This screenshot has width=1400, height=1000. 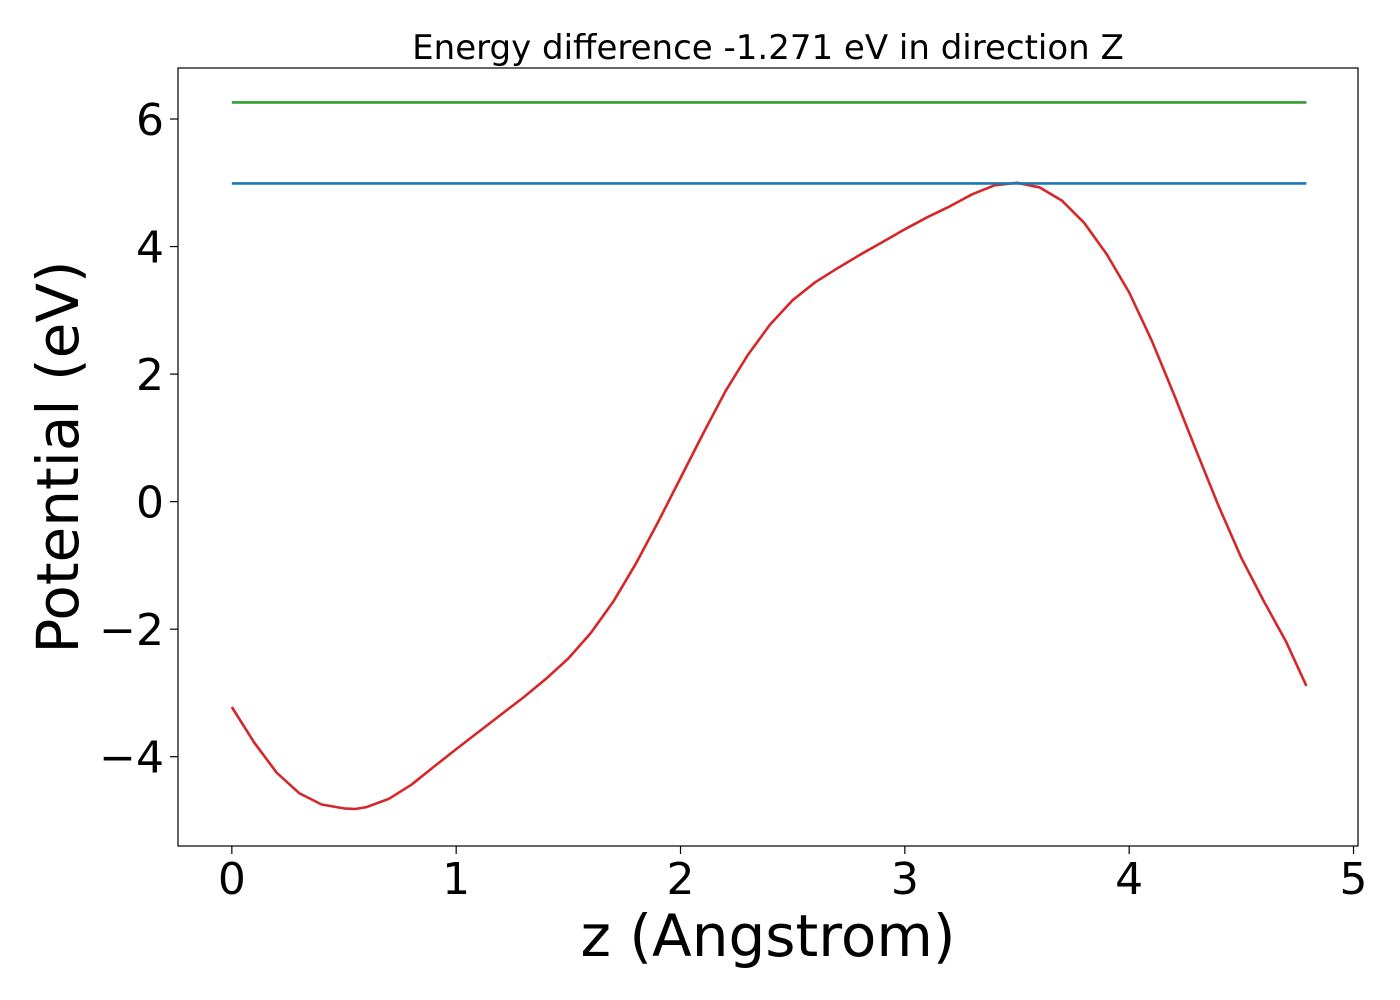 I want to click on x-tick-label: 4, so click(x=1129, y=879).